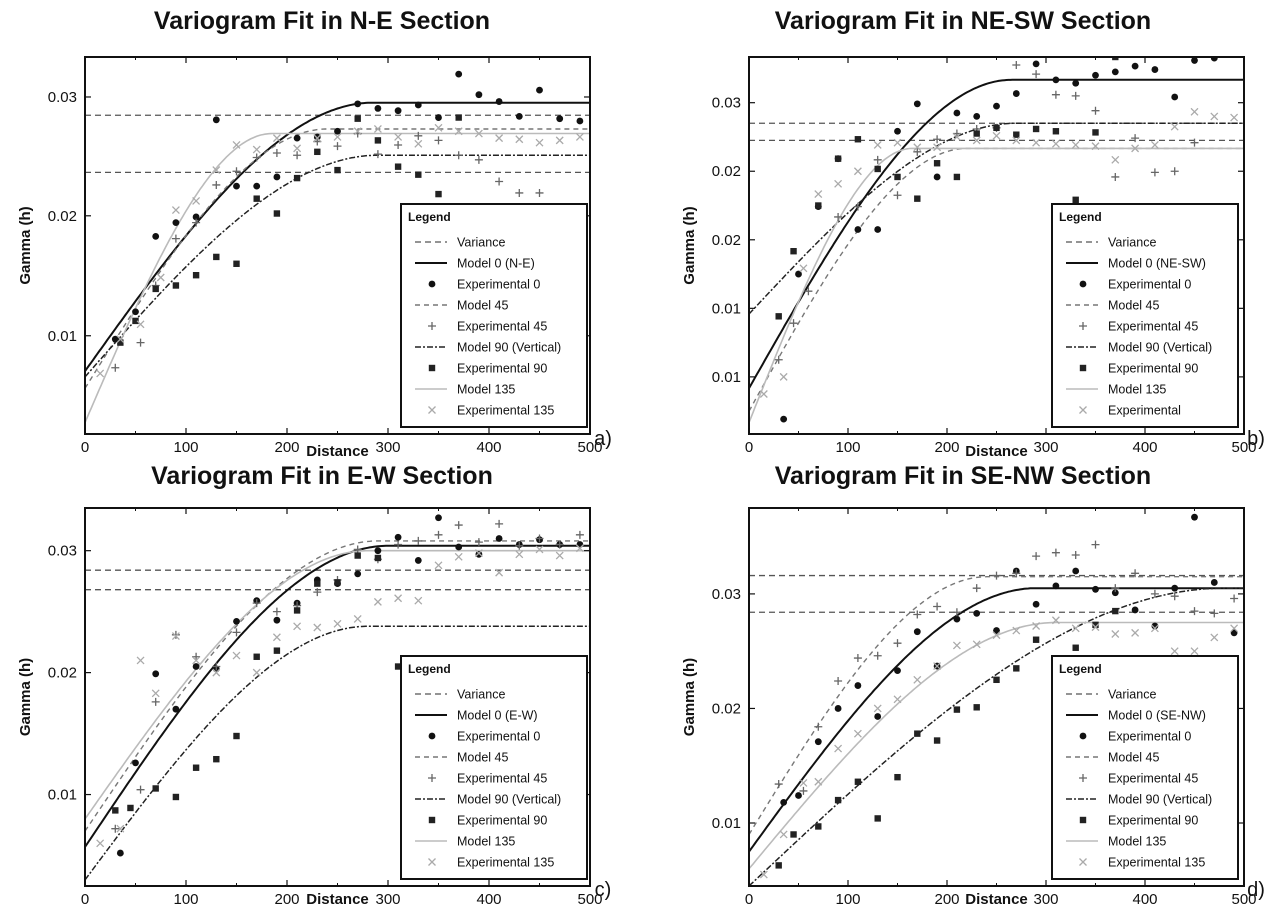  Describe the element at coordinates (1132, 695) in the screenshot. I see `legend-label: Variance` at that location.